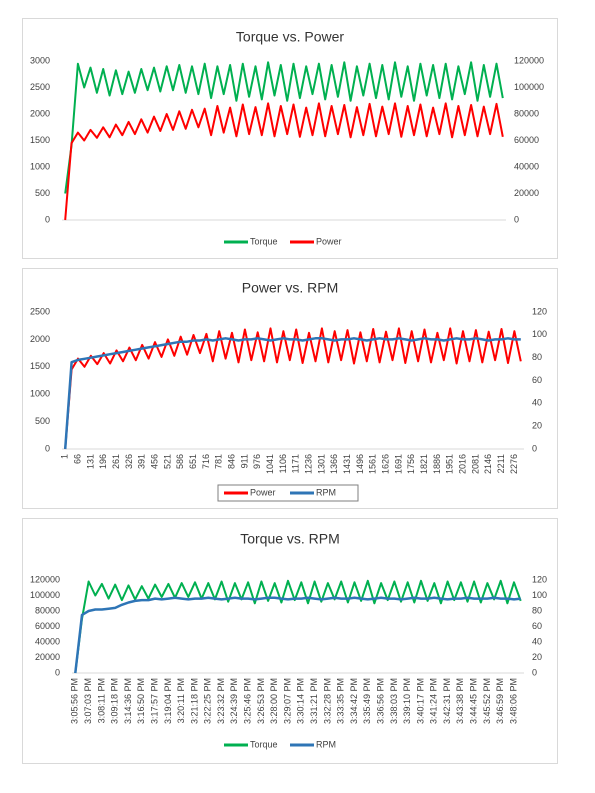  What do you see at coordinates (77, 459) in the screenshot?
I see `x-tick-label: 66` at bounding box center [77, 459].